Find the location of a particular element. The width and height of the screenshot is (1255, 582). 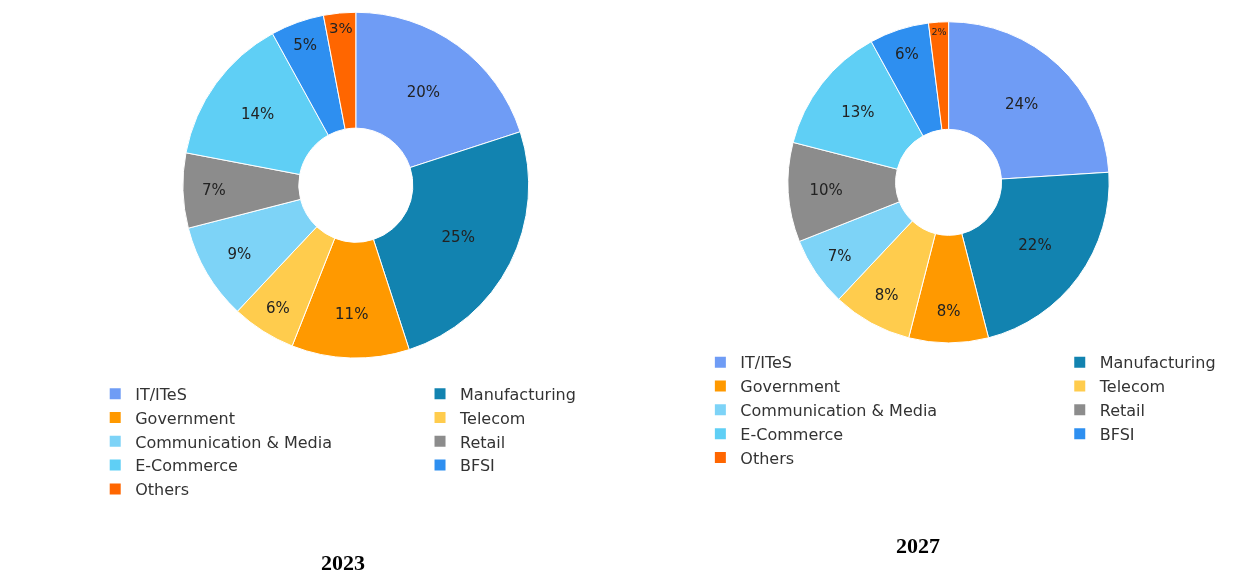

data-label: 3% is located at coordinates (341, 27).